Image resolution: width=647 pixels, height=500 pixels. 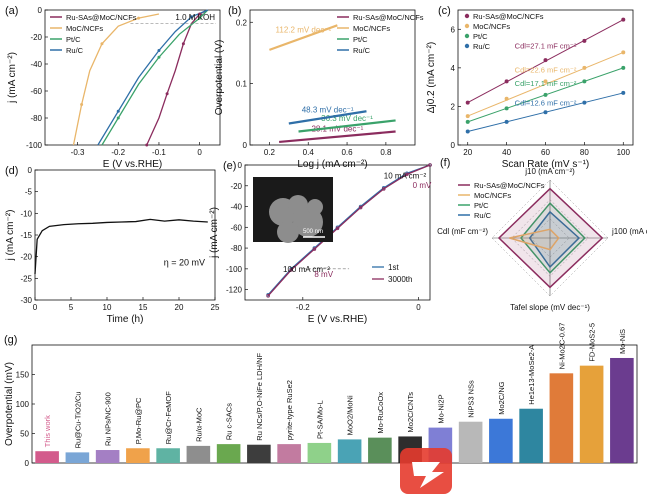 What do you see at coordinates (546, 70) in the screenshot?
I see `cdl-label: Cdl=22.6 mF cm⁻²` at bounding box center [546, 70].